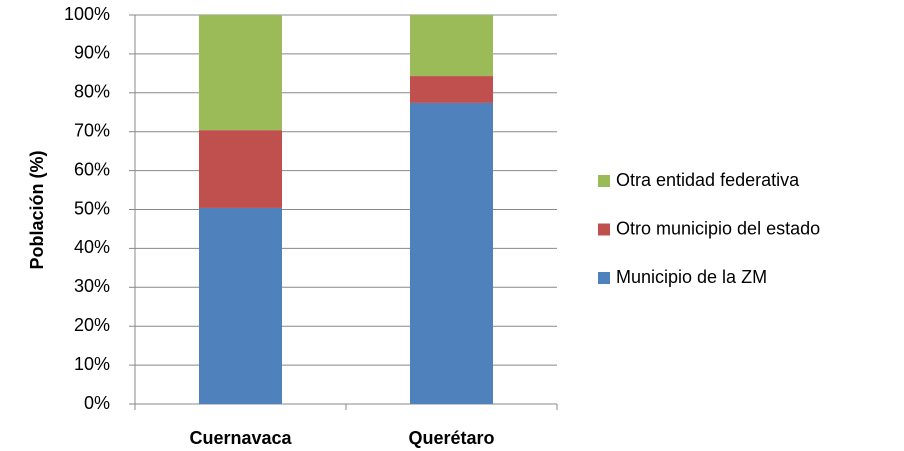 This screenshot has width=904, height=451. Describe the element at coordinates (37, 209) in the screenshot. I see `y-axis-label: Población (%)` at that location.